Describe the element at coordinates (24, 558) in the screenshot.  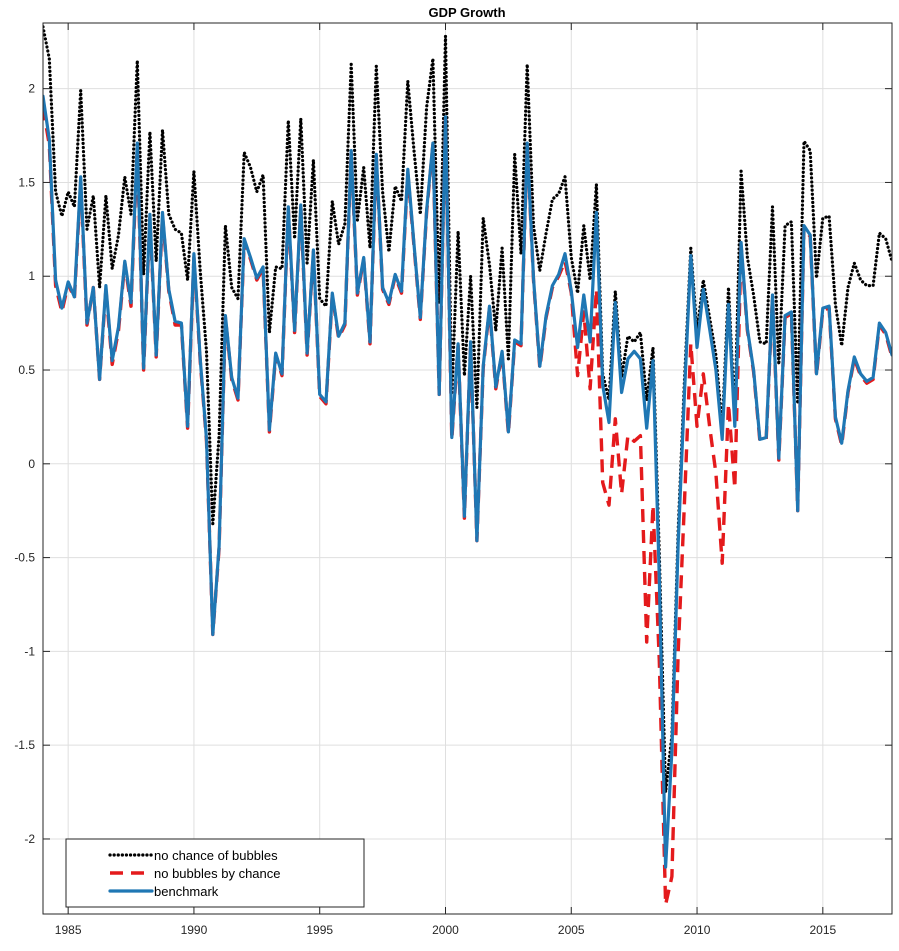
I see `y-tick-label: -0.5` at that location.